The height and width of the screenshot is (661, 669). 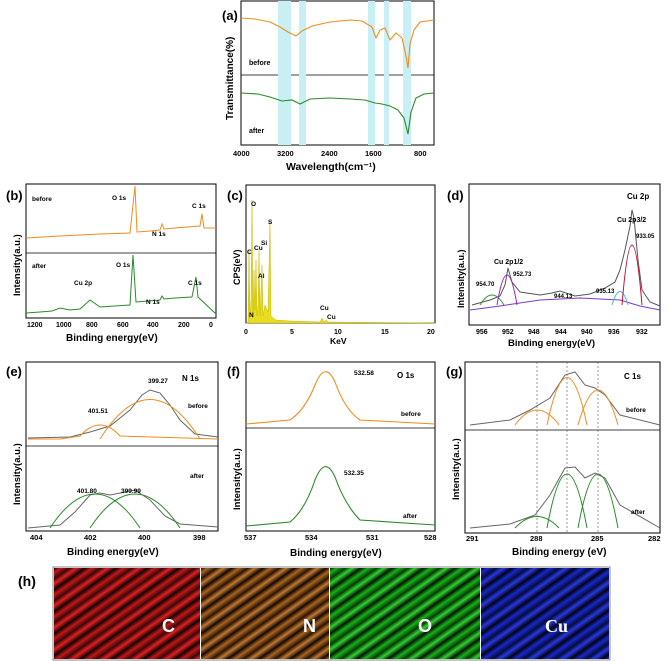 I want to click on xtick: 1000, so click(x=64, y=325).